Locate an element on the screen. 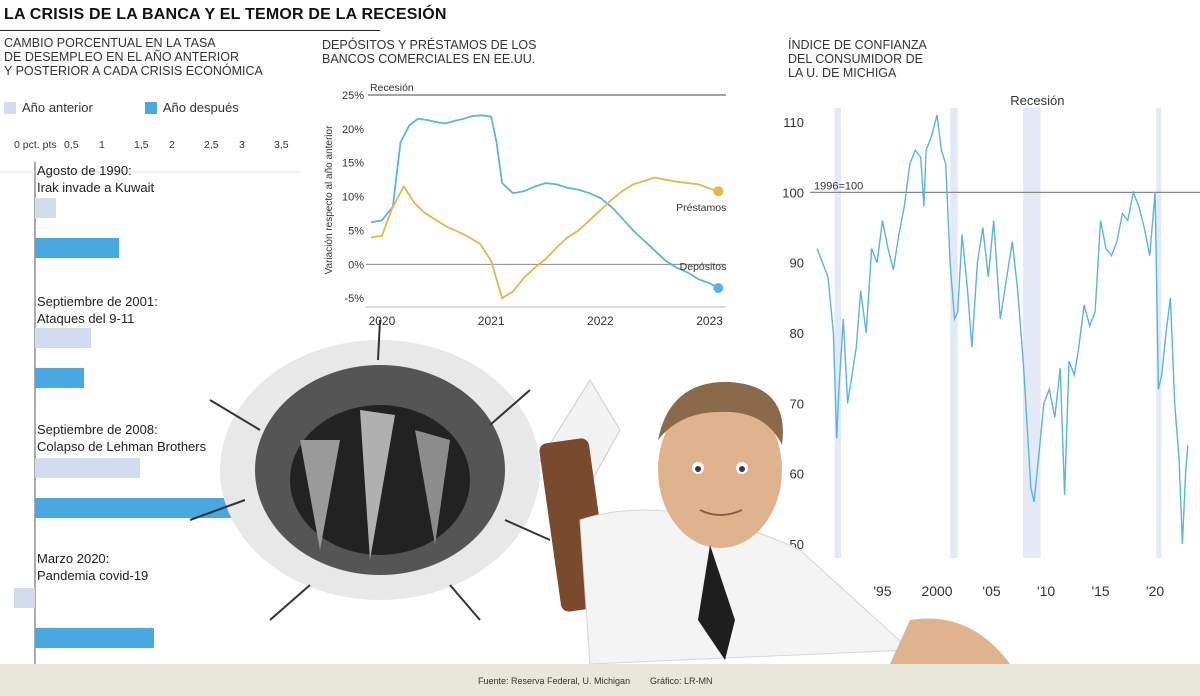 This screenshot has height=696, width=1200. title-divider is located at coordinates (190, 30).